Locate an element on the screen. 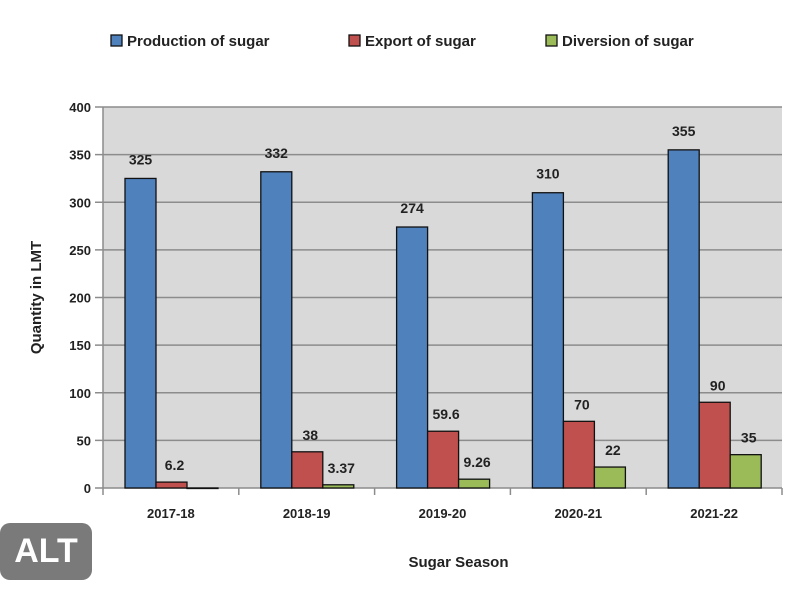 The image size is (796, 591). x-axis-title: Sugar Season is located at coordinates (458, 562).